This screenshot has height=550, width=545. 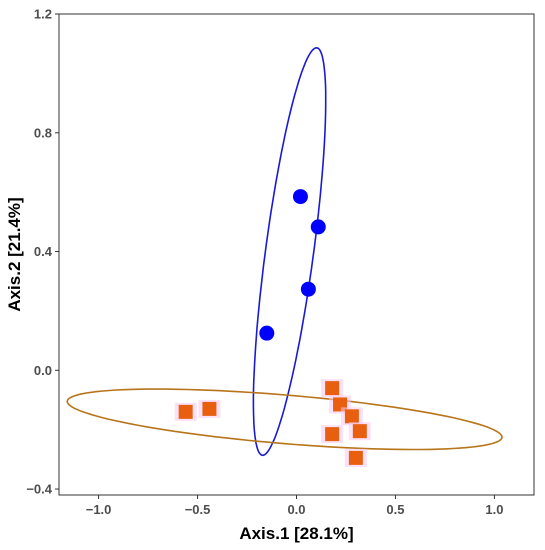 What do you see at coordinates (43, 132) in the screenshot?
I see `y-tick-label: 0.8` at bounding box center [43, 132].